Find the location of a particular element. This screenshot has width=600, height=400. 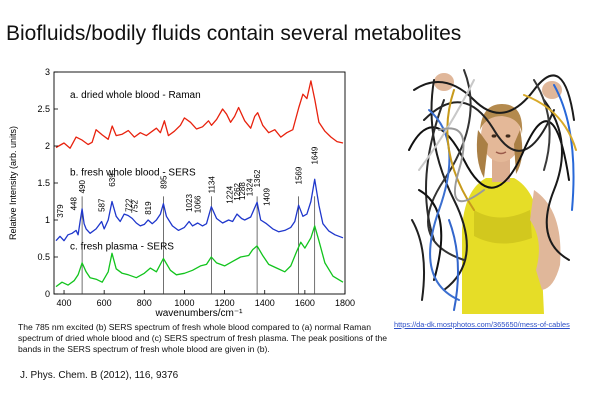

peak-reference-lines is located at coordinates (198, 245).